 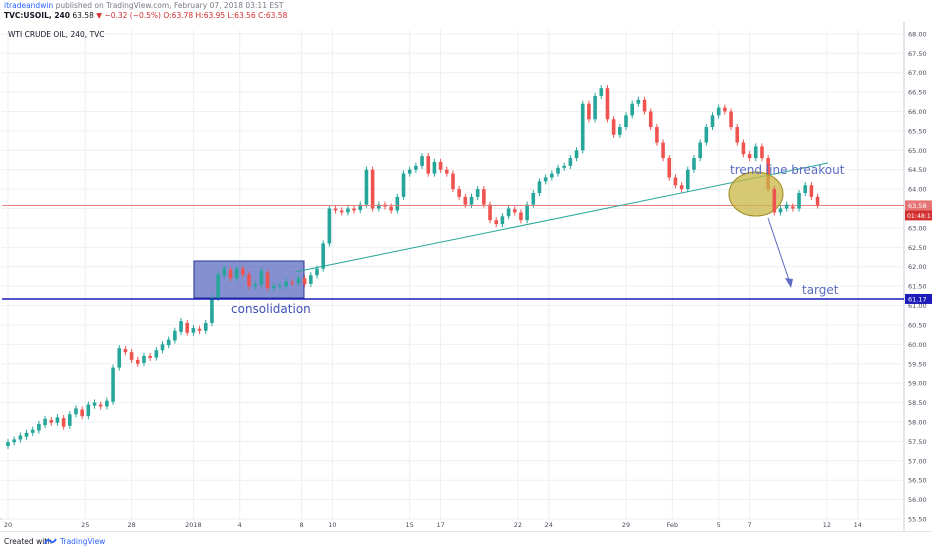 What do you see at coordinates (83, 541) in the screenshot?
I see `tradingview-brand: TradingView` at bounding box center [83, 541].